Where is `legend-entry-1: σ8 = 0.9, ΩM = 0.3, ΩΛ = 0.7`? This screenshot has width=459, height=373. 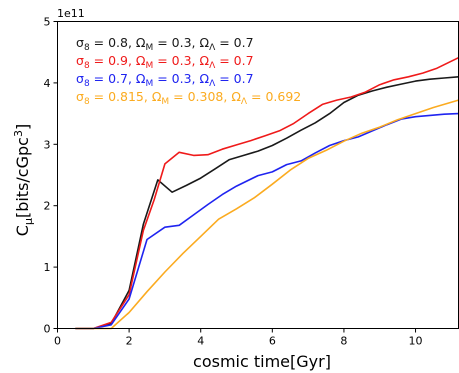
legend-entry-1: σ8 = 0.9, ΩM = 0.3, ΩΛ = 0.7 is located at coordinates (165, 62).